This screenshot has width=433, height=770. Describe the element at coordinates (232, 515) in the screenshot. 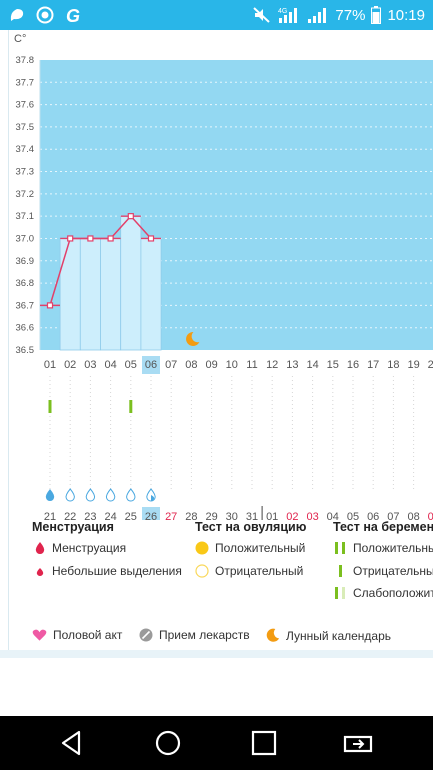

I see `calendar-date-label: 30` at that location.